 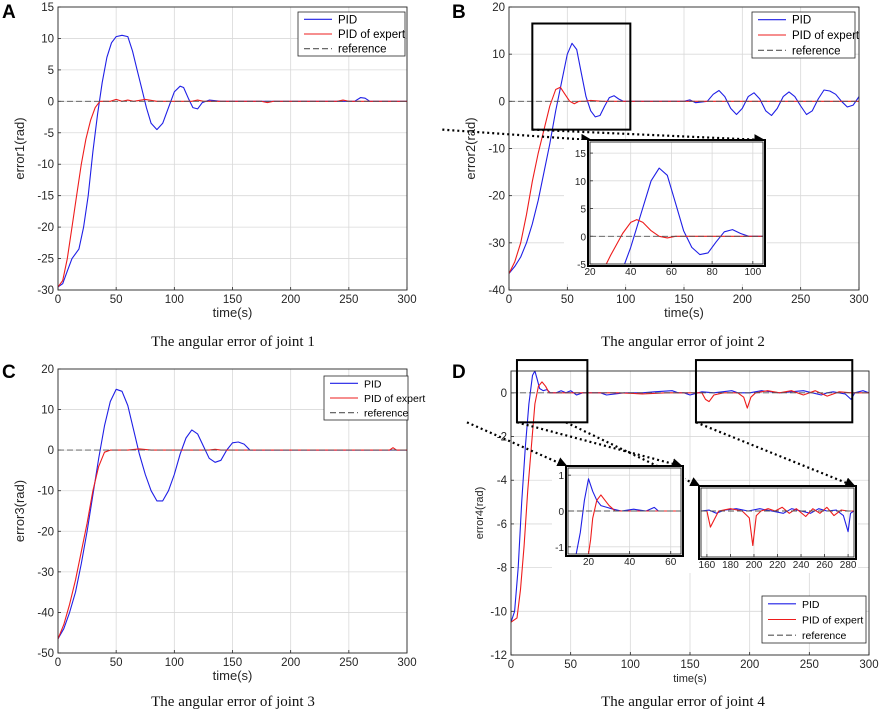 I want to click on d-inset2-xtick-label: 260, so click(x=824, y=565).